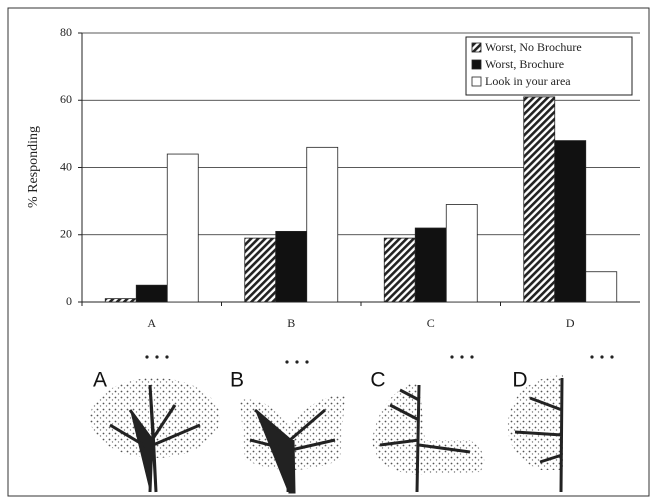  I want to click on tree-a, so click(155, 435).